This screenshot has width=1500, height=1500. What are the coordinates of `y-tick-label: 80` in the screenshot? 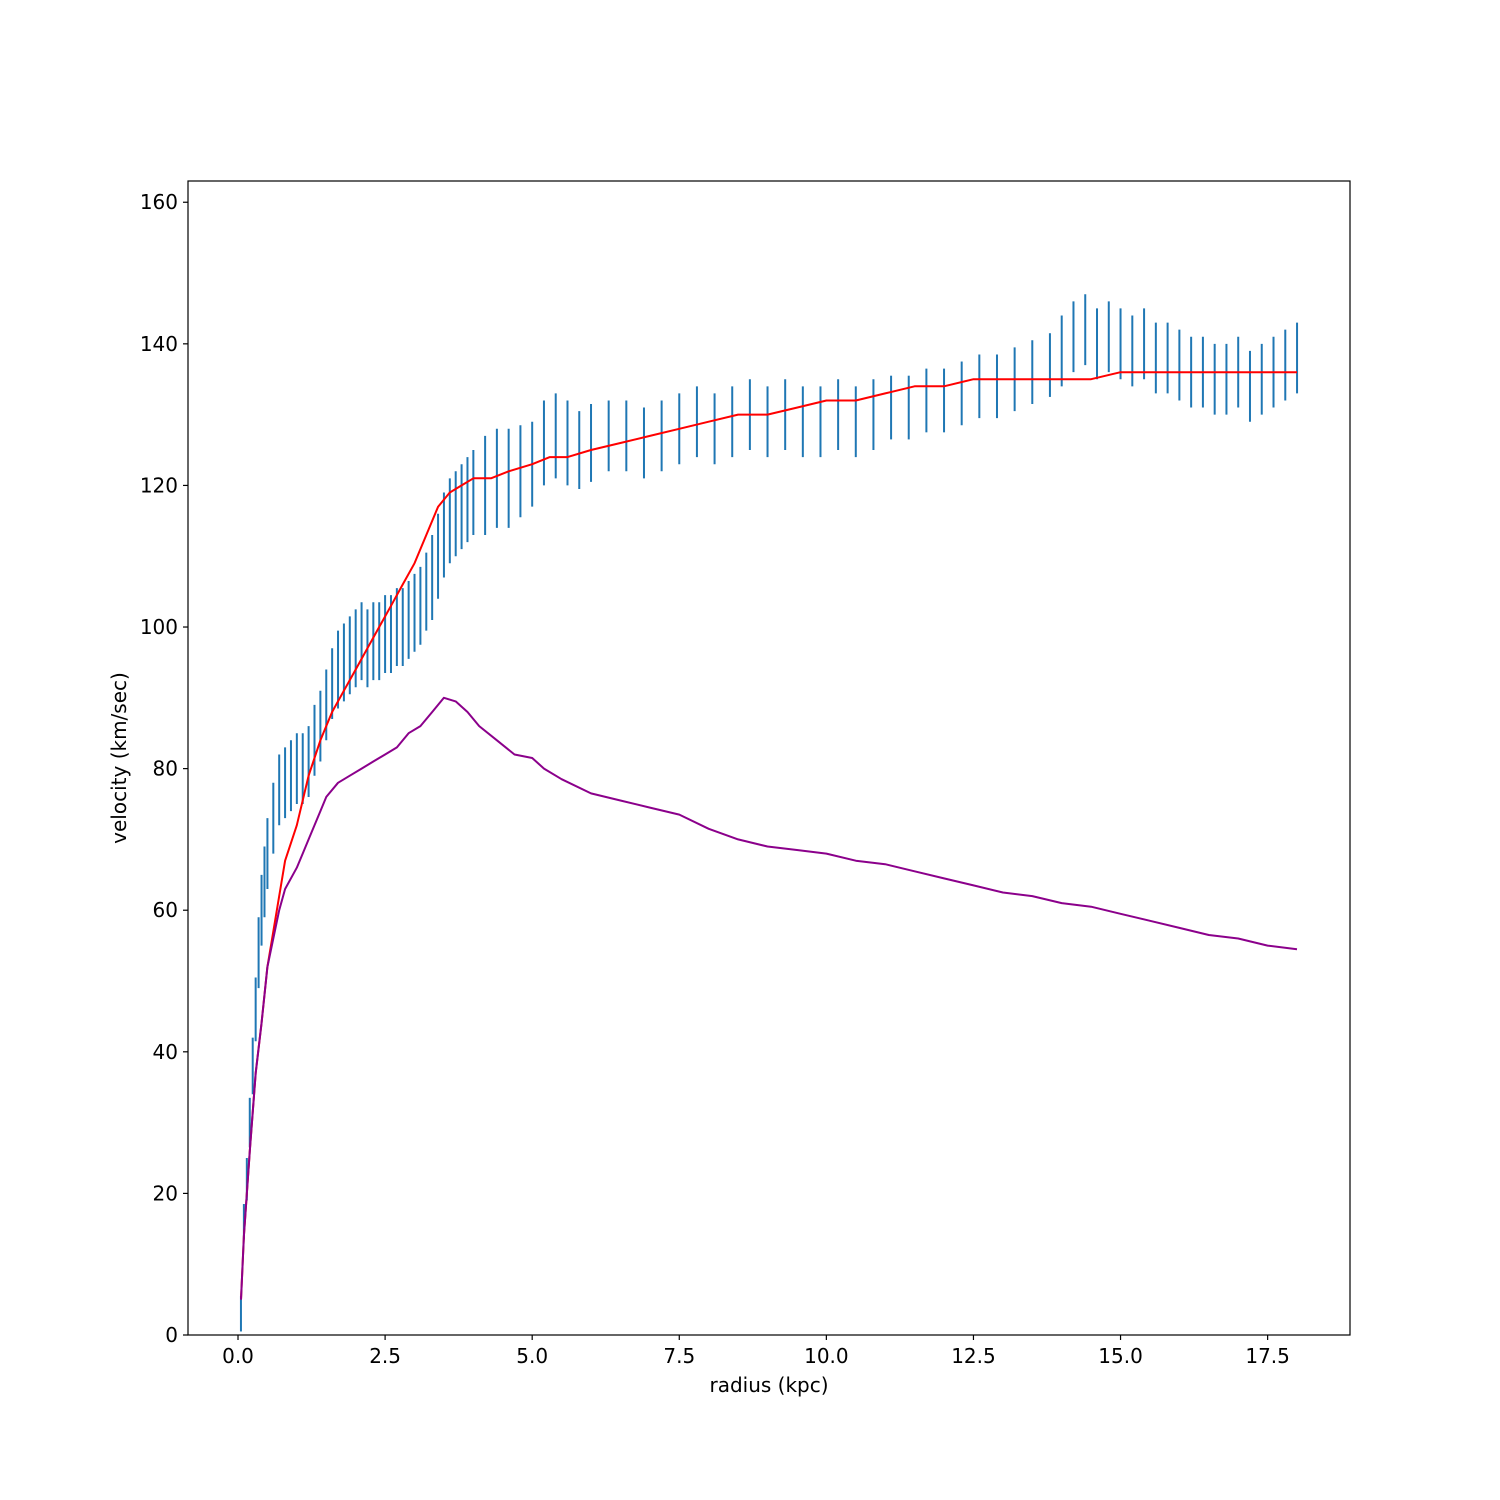 It's located at (165, 769).